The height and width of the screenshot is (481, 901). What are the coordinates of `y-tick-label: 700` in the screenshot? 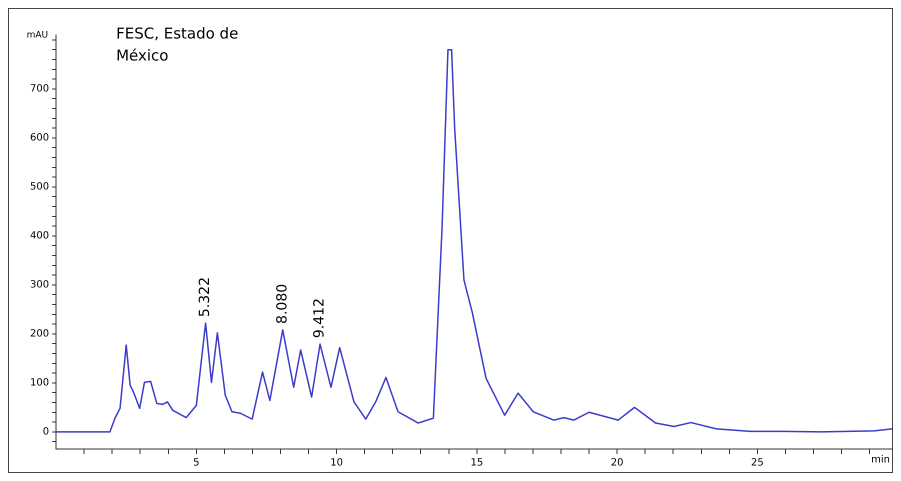 It's located at (40, 88).